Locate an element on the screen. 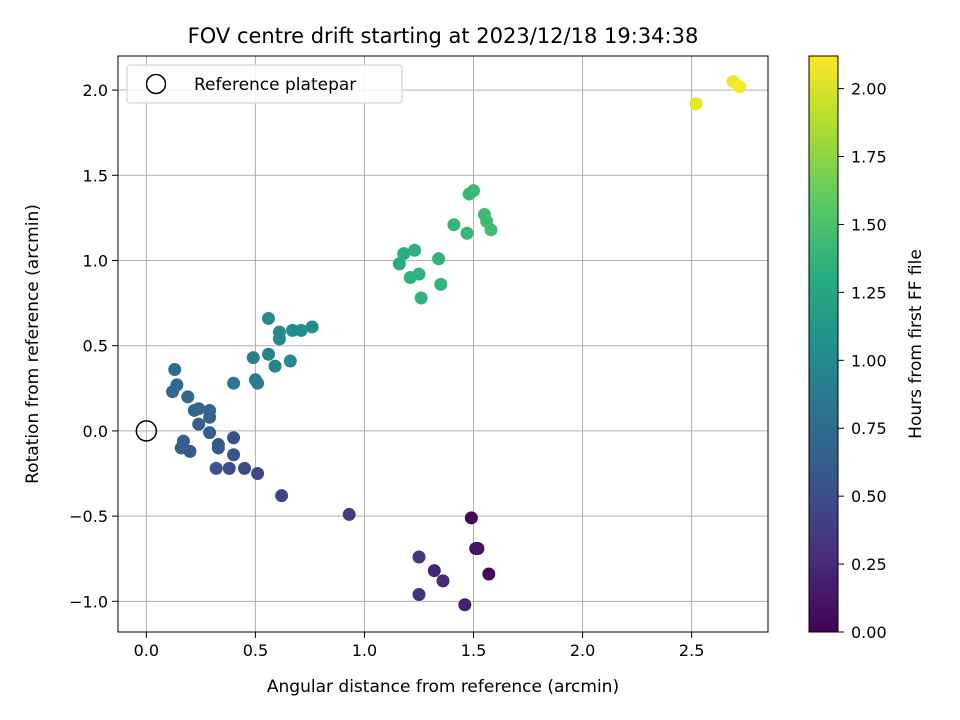 This screenshot has width=960, height=720. y-axis-ticks: −1.0 −0.5 0.0 0.5 1.0 1.5 2.0 is located at coordinates (93, 346).